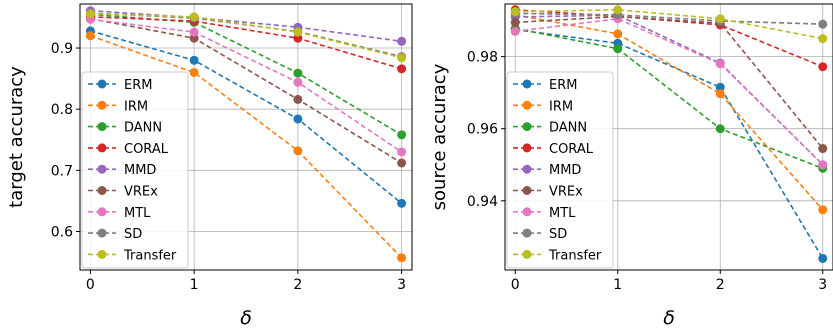  I want to click on x-tick-label: 0, so click(90, 285).